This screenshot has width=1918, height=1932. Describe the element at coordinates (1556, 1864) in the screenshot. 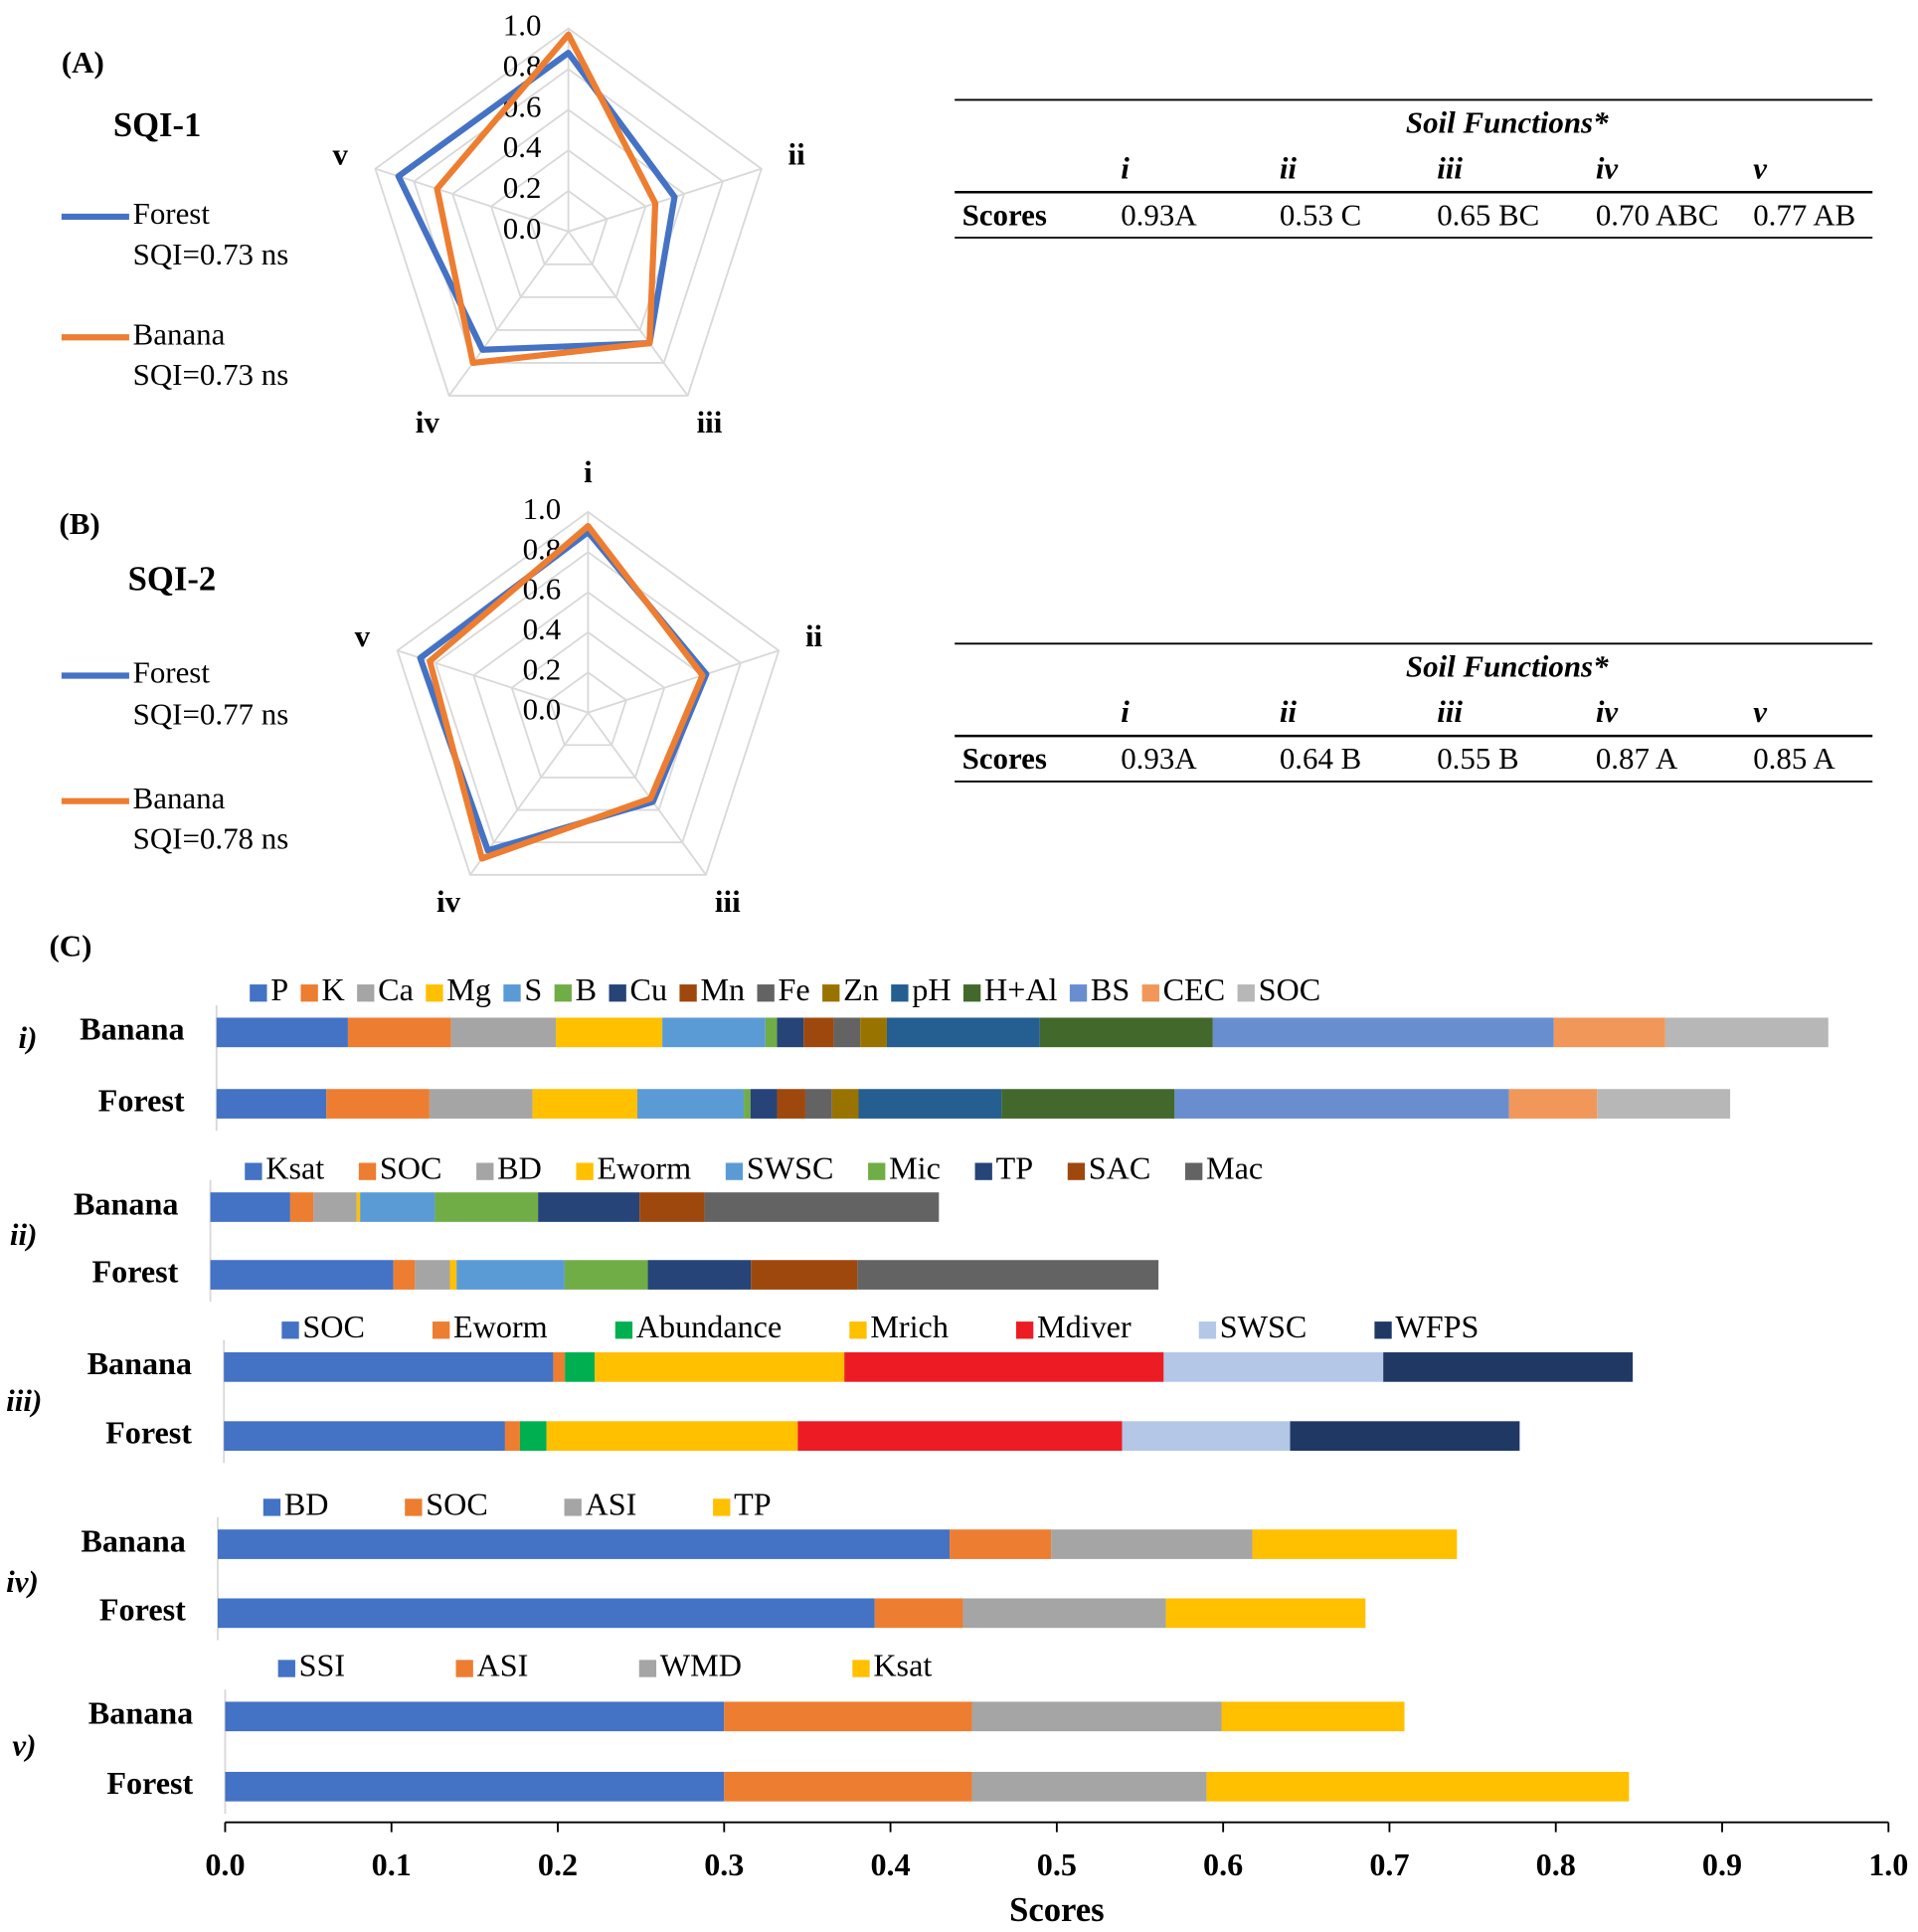

I see `x-tick-label: 0.8` at that location.